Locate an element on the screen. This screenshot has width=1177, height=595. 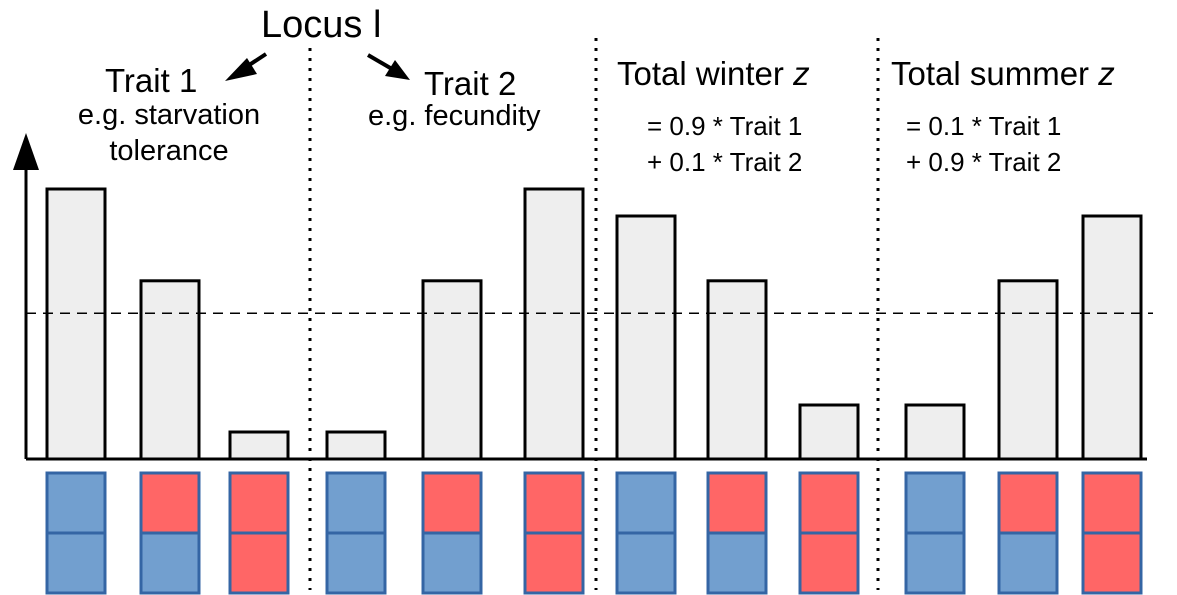
pointer-arrow-trait1-head is located at coordinates (241, 69).